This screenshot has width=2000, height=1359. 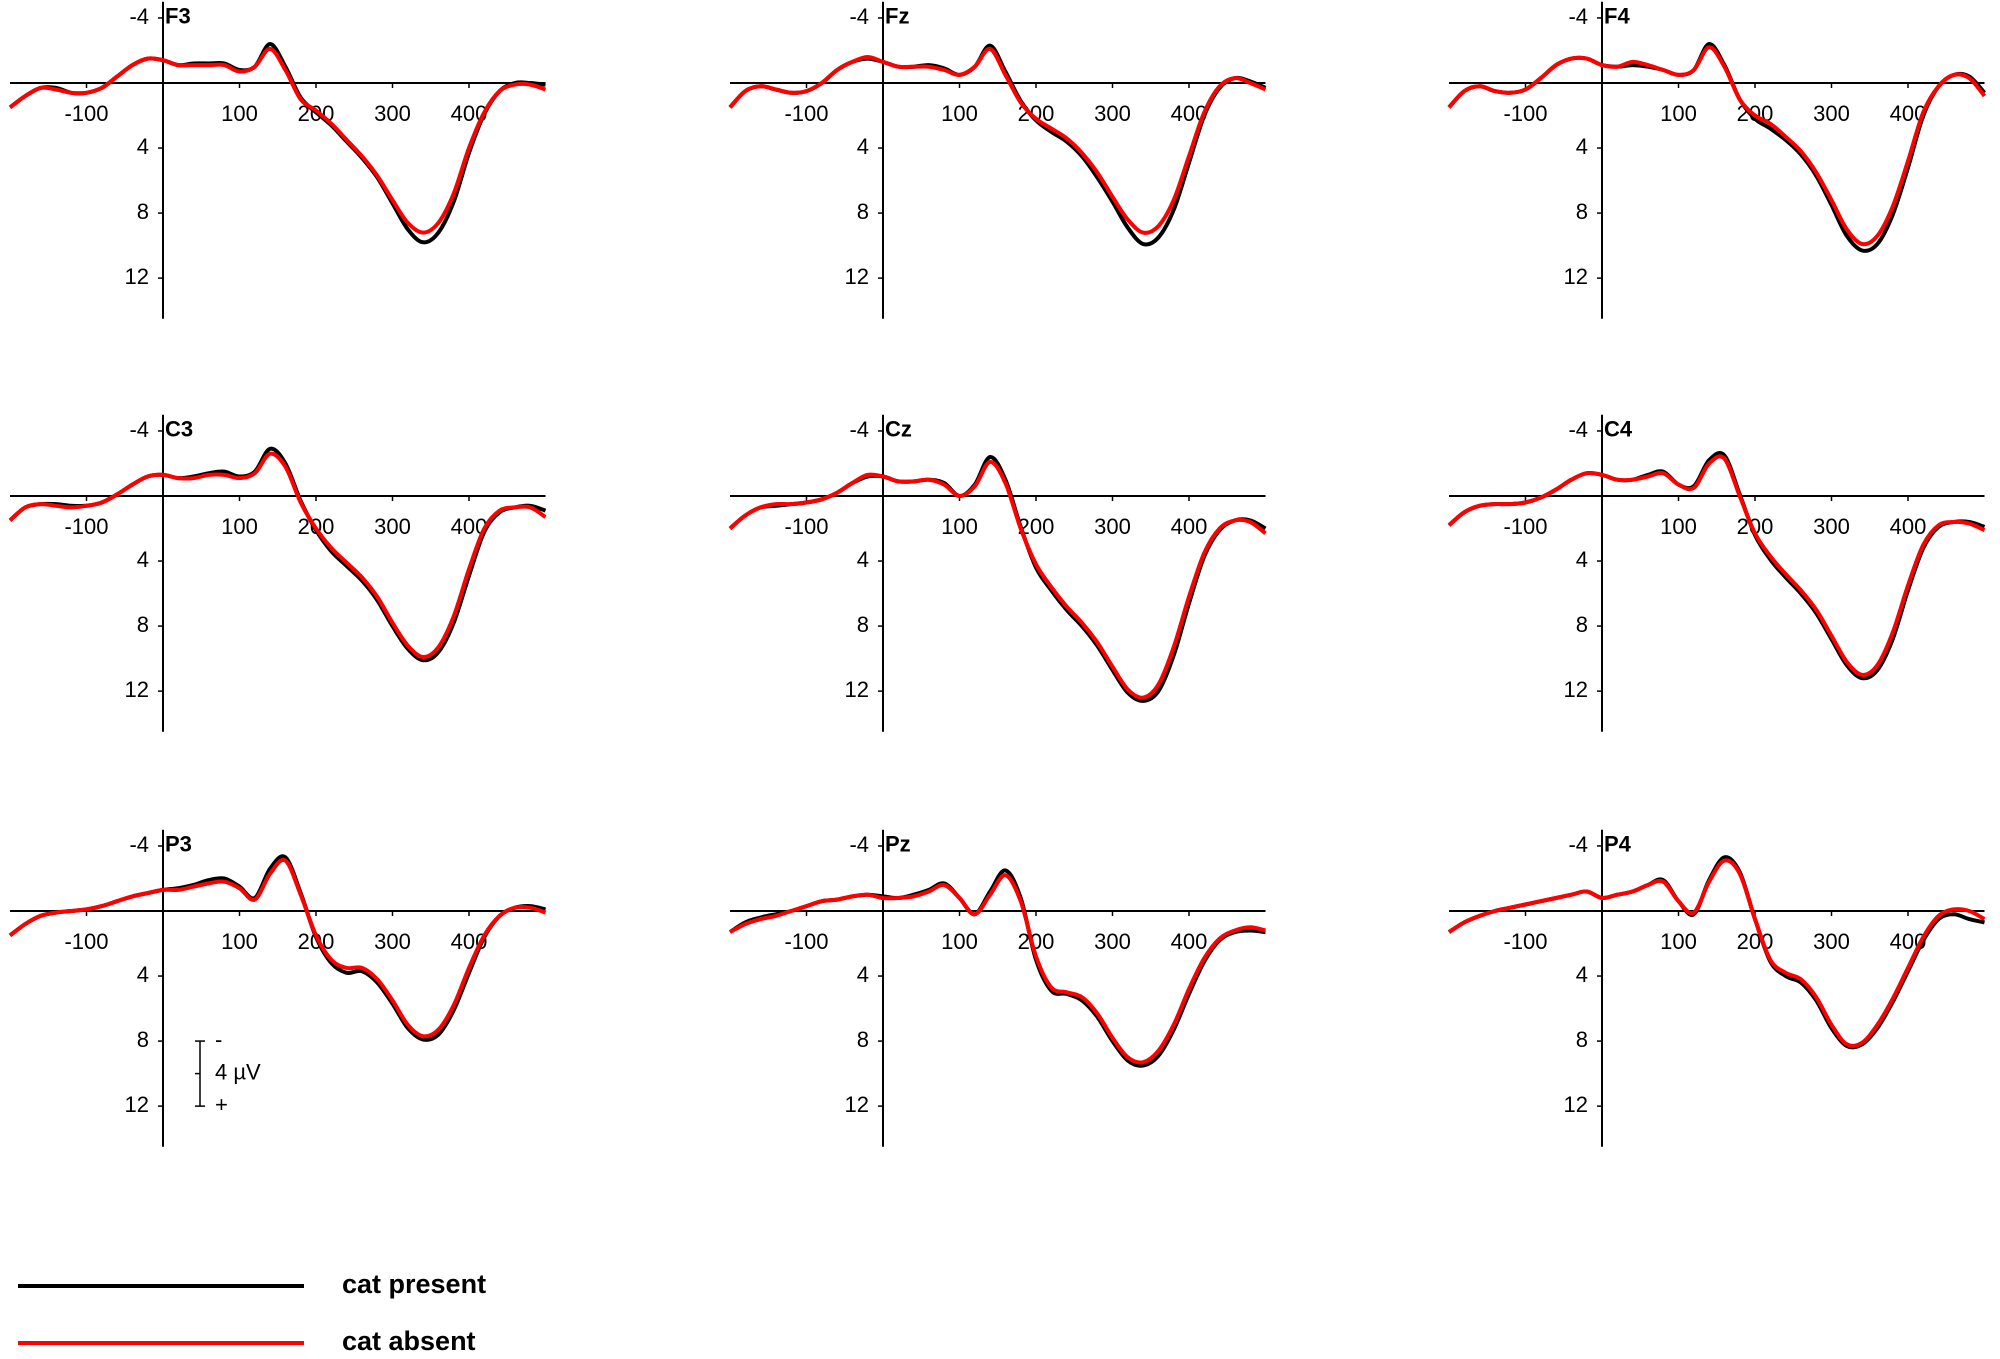 I want to click on panel-title: C3, so click(x=179, y=429).